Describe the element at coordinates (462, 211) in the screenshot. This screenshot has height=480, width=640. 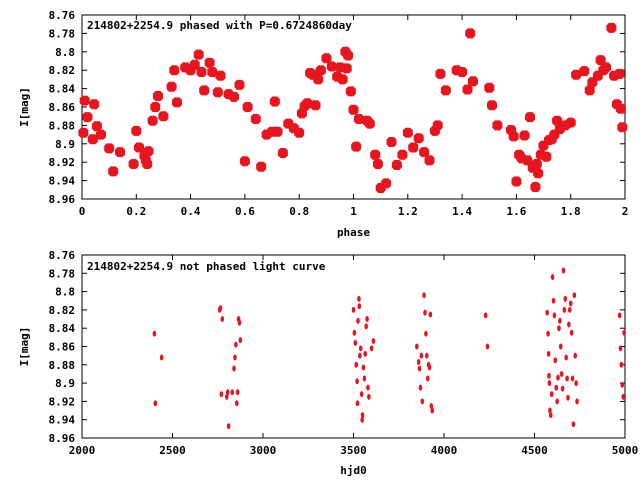
I see `x-tick-label: 1.4` at that location.